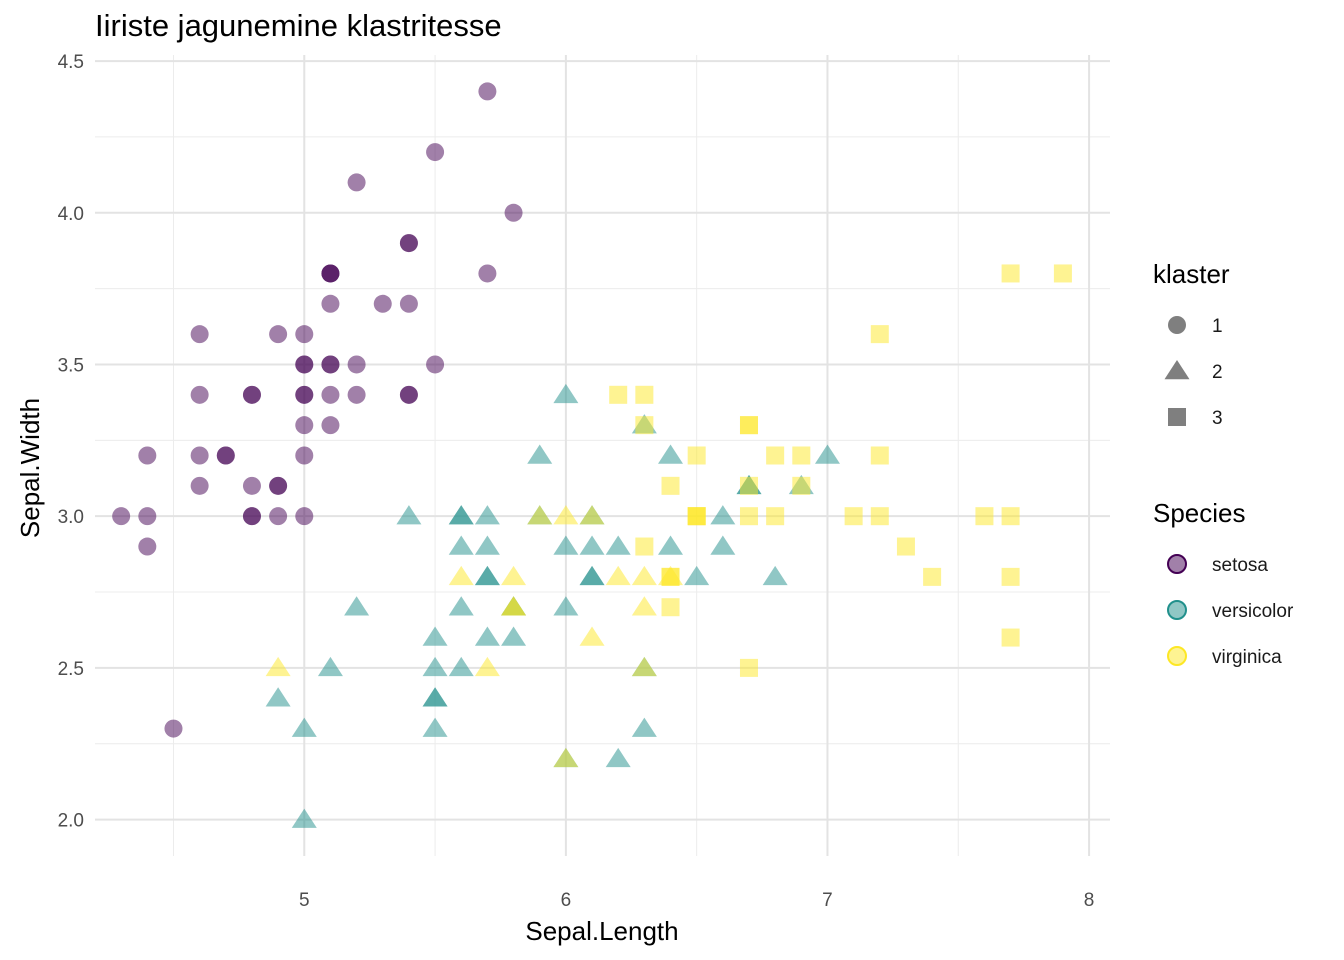 The image size is (1344, 960). Describe the element at coordinates (71, 365) in the screenshot. I see `y-tick-label: 3.5` at that location.